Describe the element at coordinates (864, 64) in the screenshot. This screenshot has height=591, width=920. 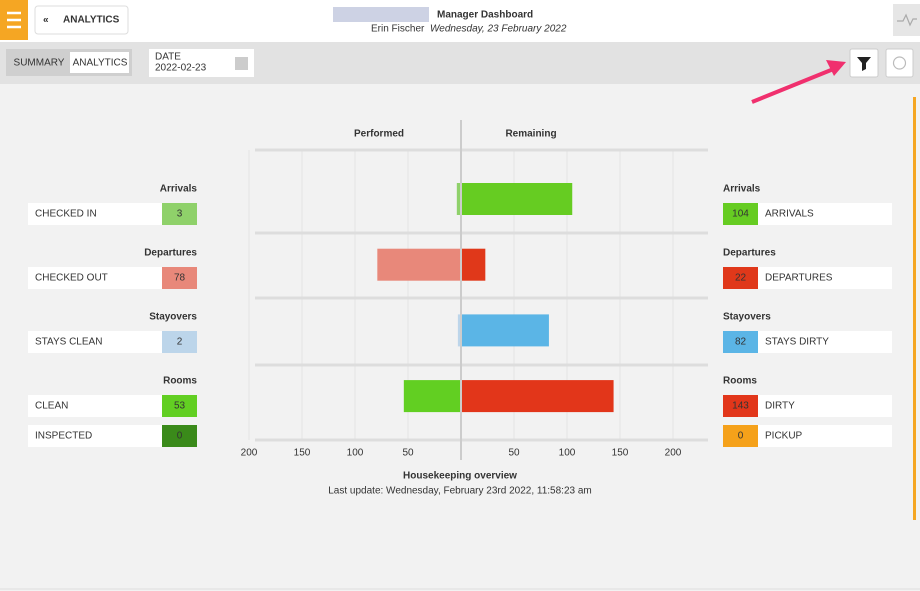
I see `filter-icon` at that location.